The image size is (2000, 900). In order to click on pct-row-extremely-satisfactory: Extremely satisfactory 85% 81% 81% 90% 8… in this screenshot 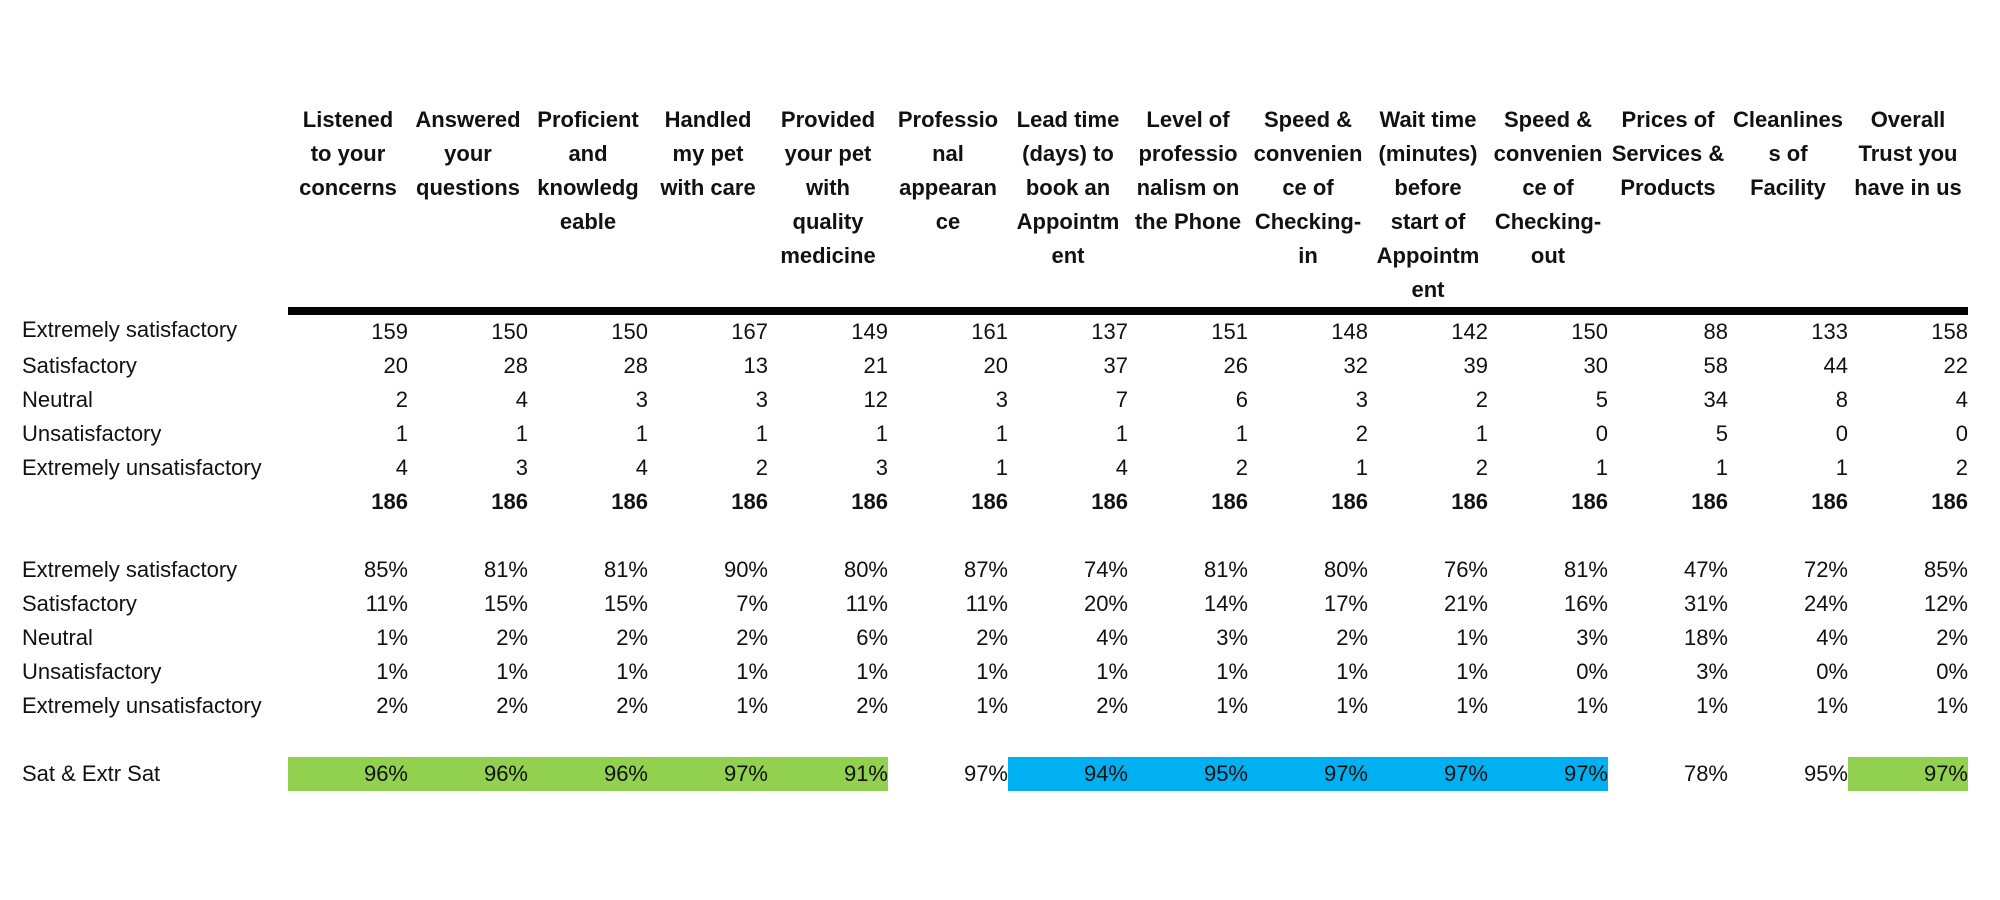, I will do `click(995, 570)`.